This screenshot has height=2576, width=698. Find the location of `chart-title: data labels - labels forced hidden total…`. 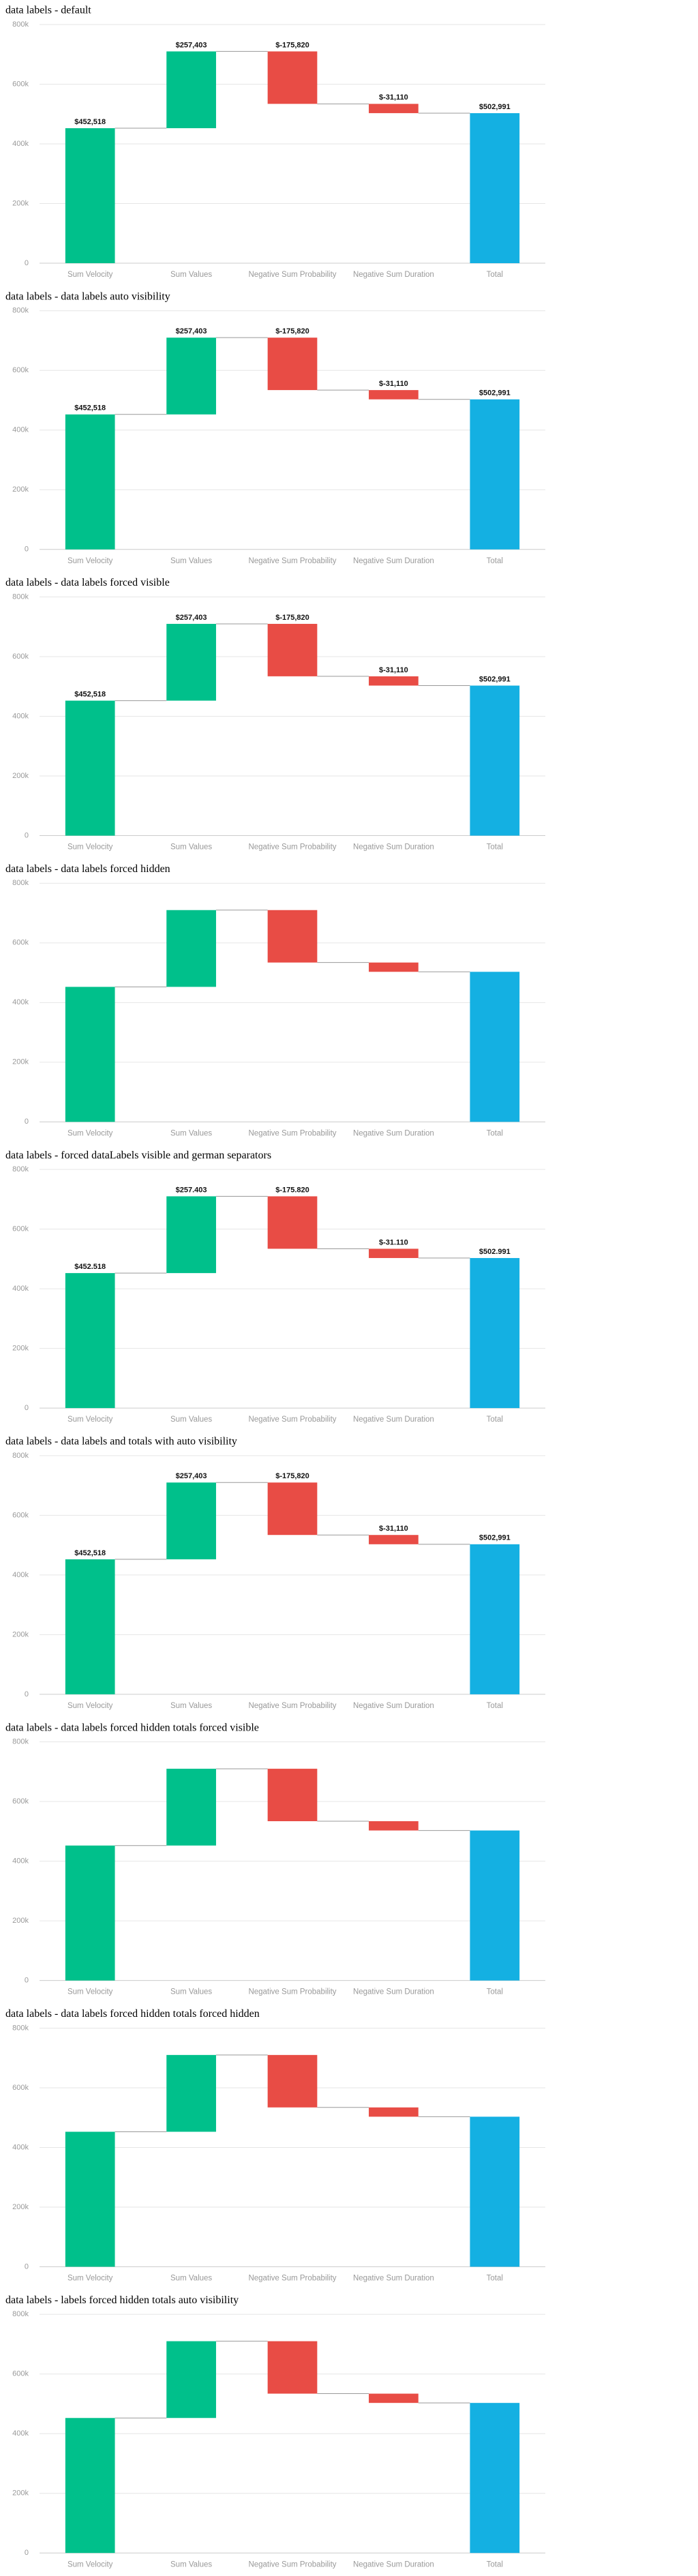

chart-title: data labels - labels forced hidden total… is located at coordinates (122, 2300).